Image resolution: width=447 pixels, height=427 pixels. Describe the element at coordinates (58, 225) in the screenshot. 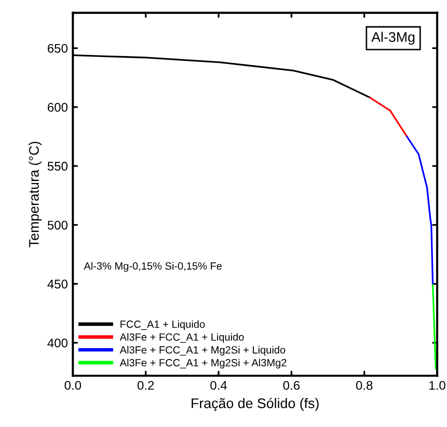

I see `y-tick-label: 500` at that location.